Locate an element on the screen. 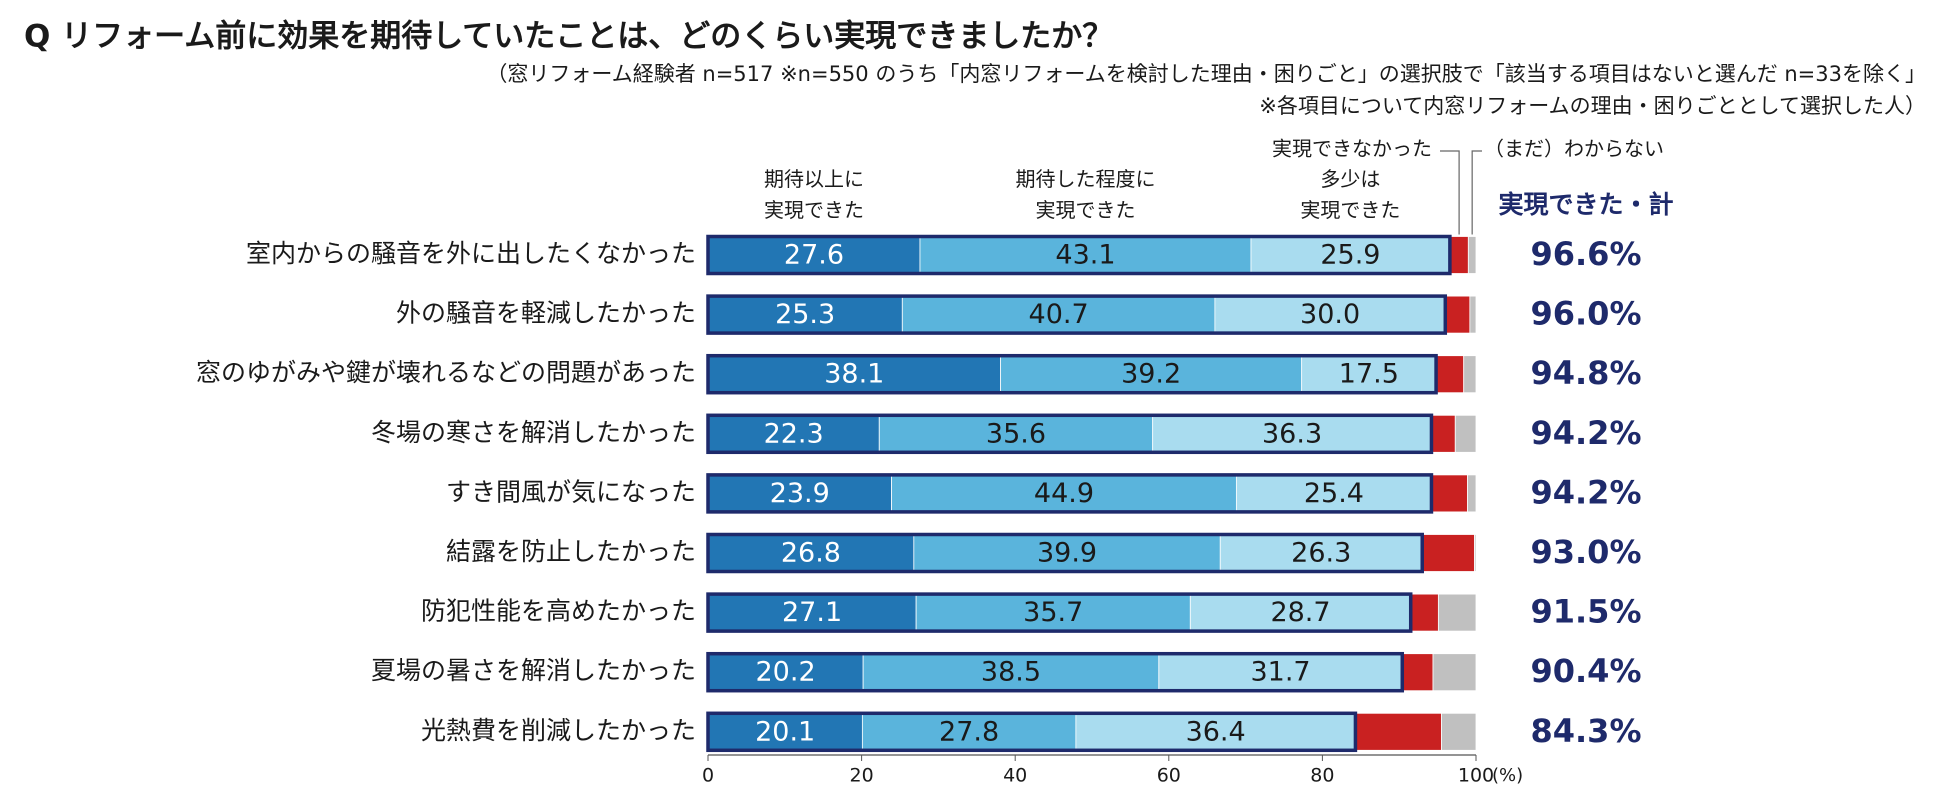  x-tick-label: 80 is located at coordinates (1322, 776).